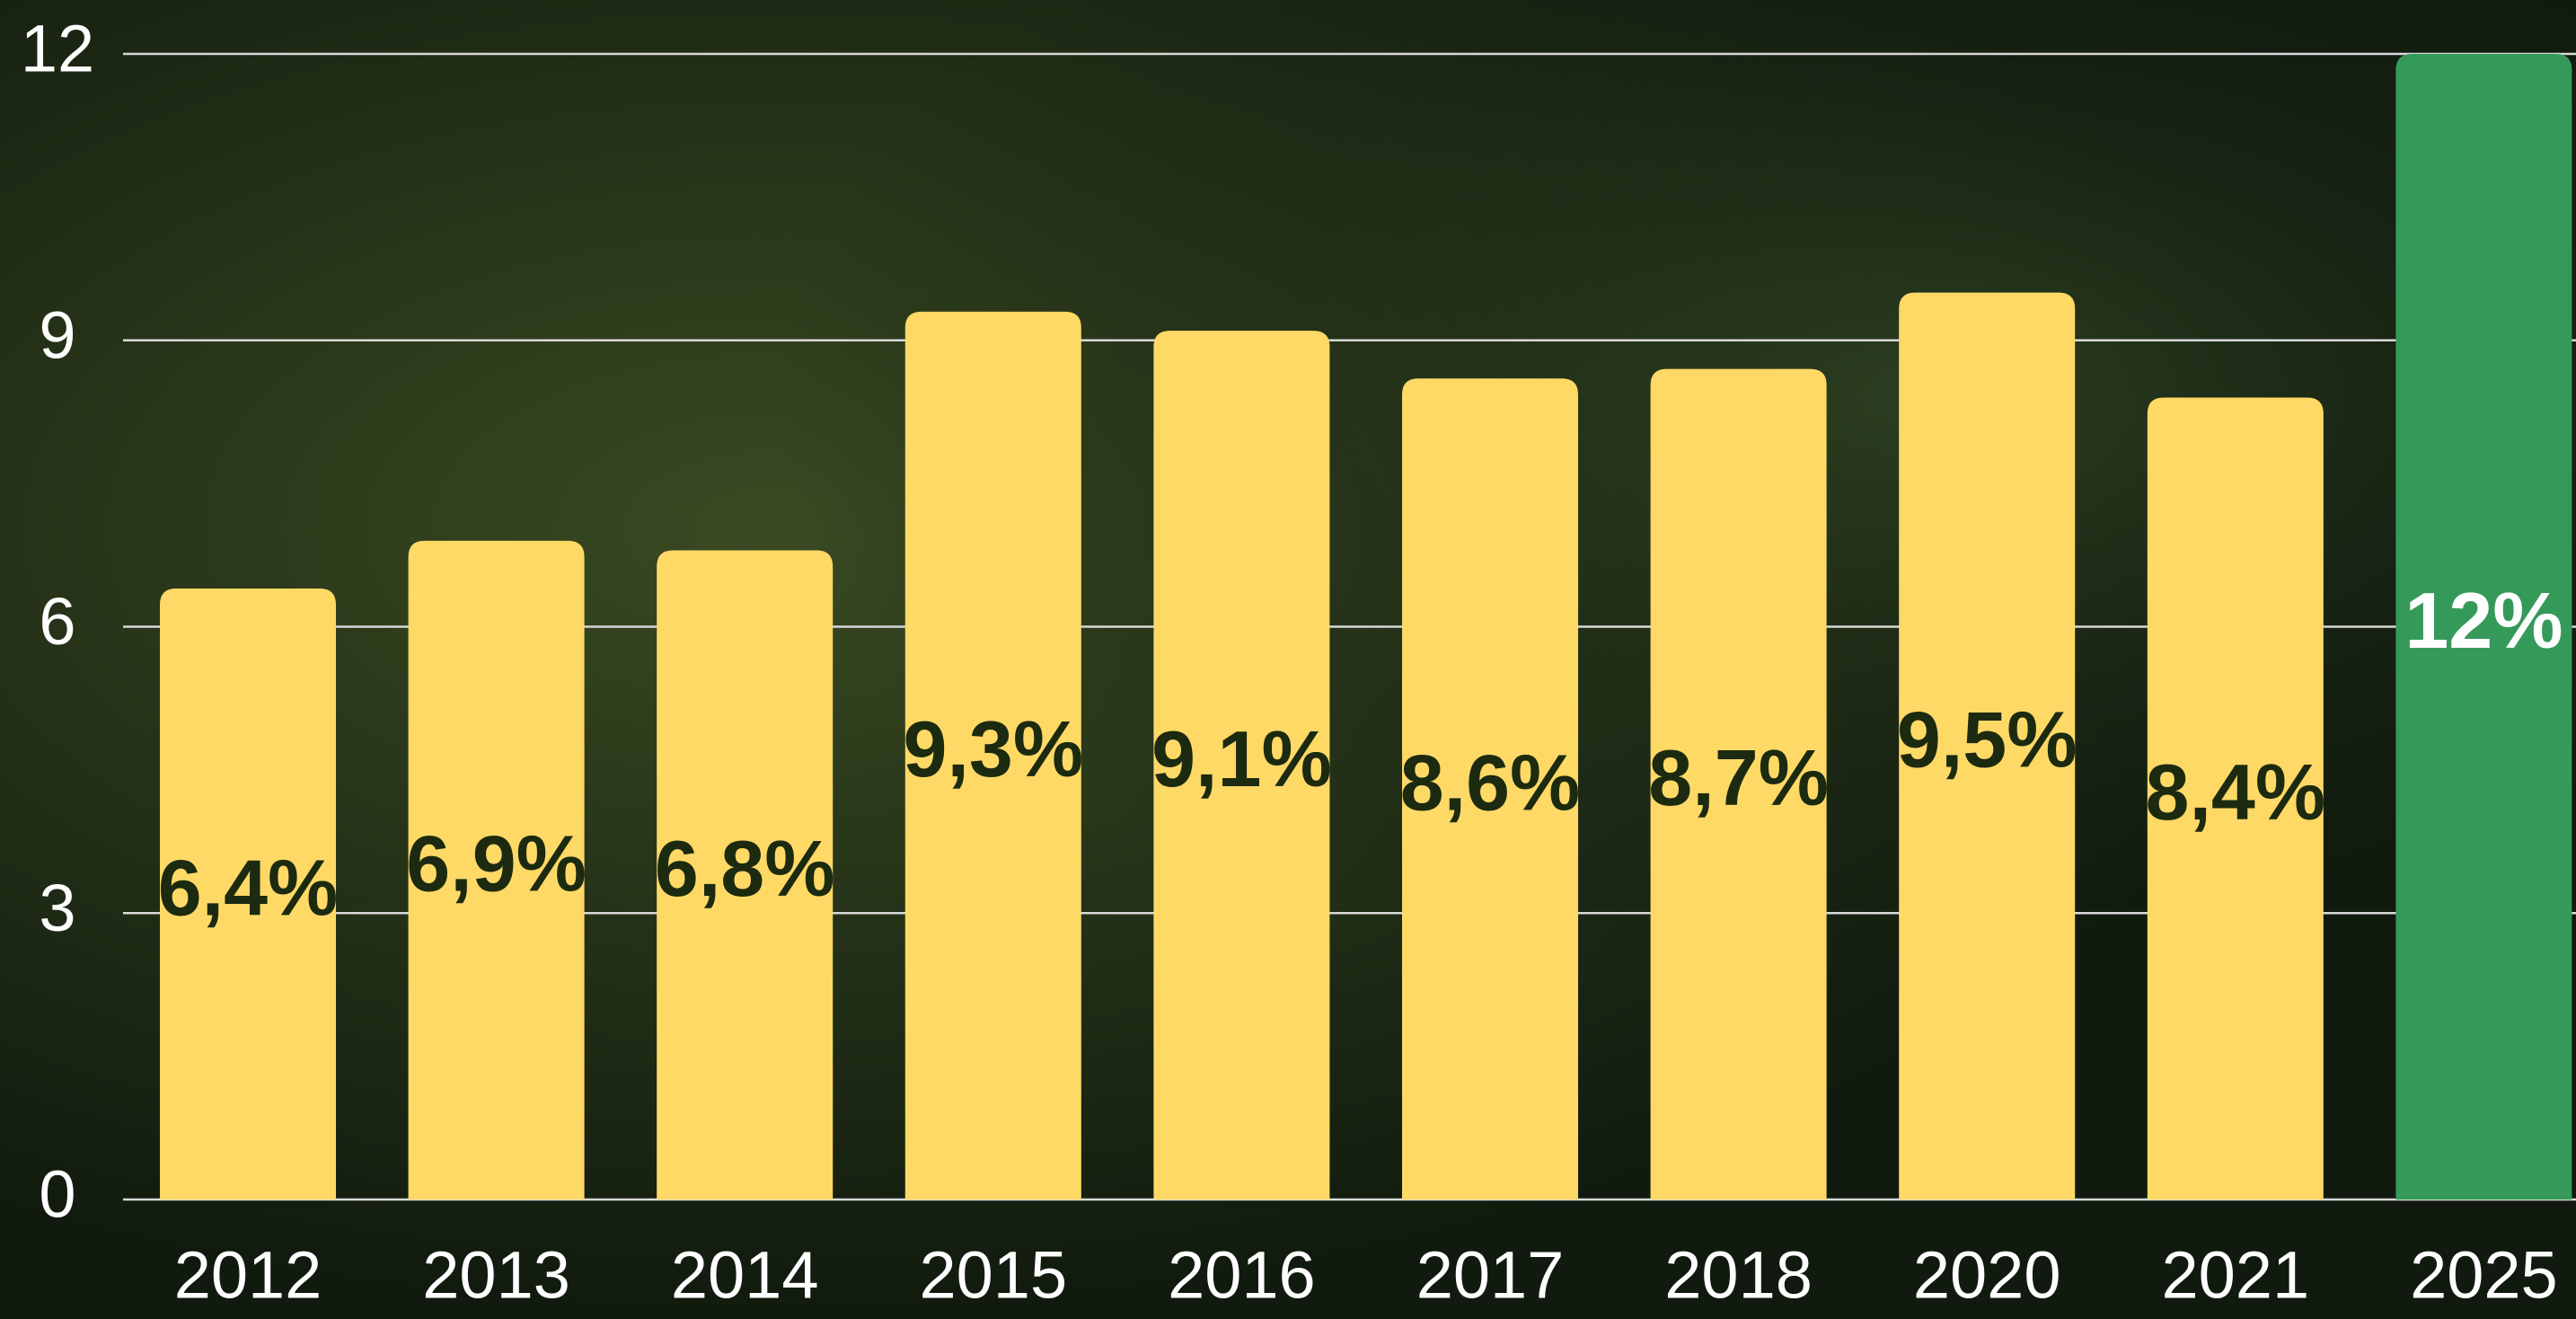 Image resolution: width=2576 pixels, height=1319 pixels. Describe the element at coordinates (994, 748) in the screenshot. I see `value-label: 9,3%` at that location.